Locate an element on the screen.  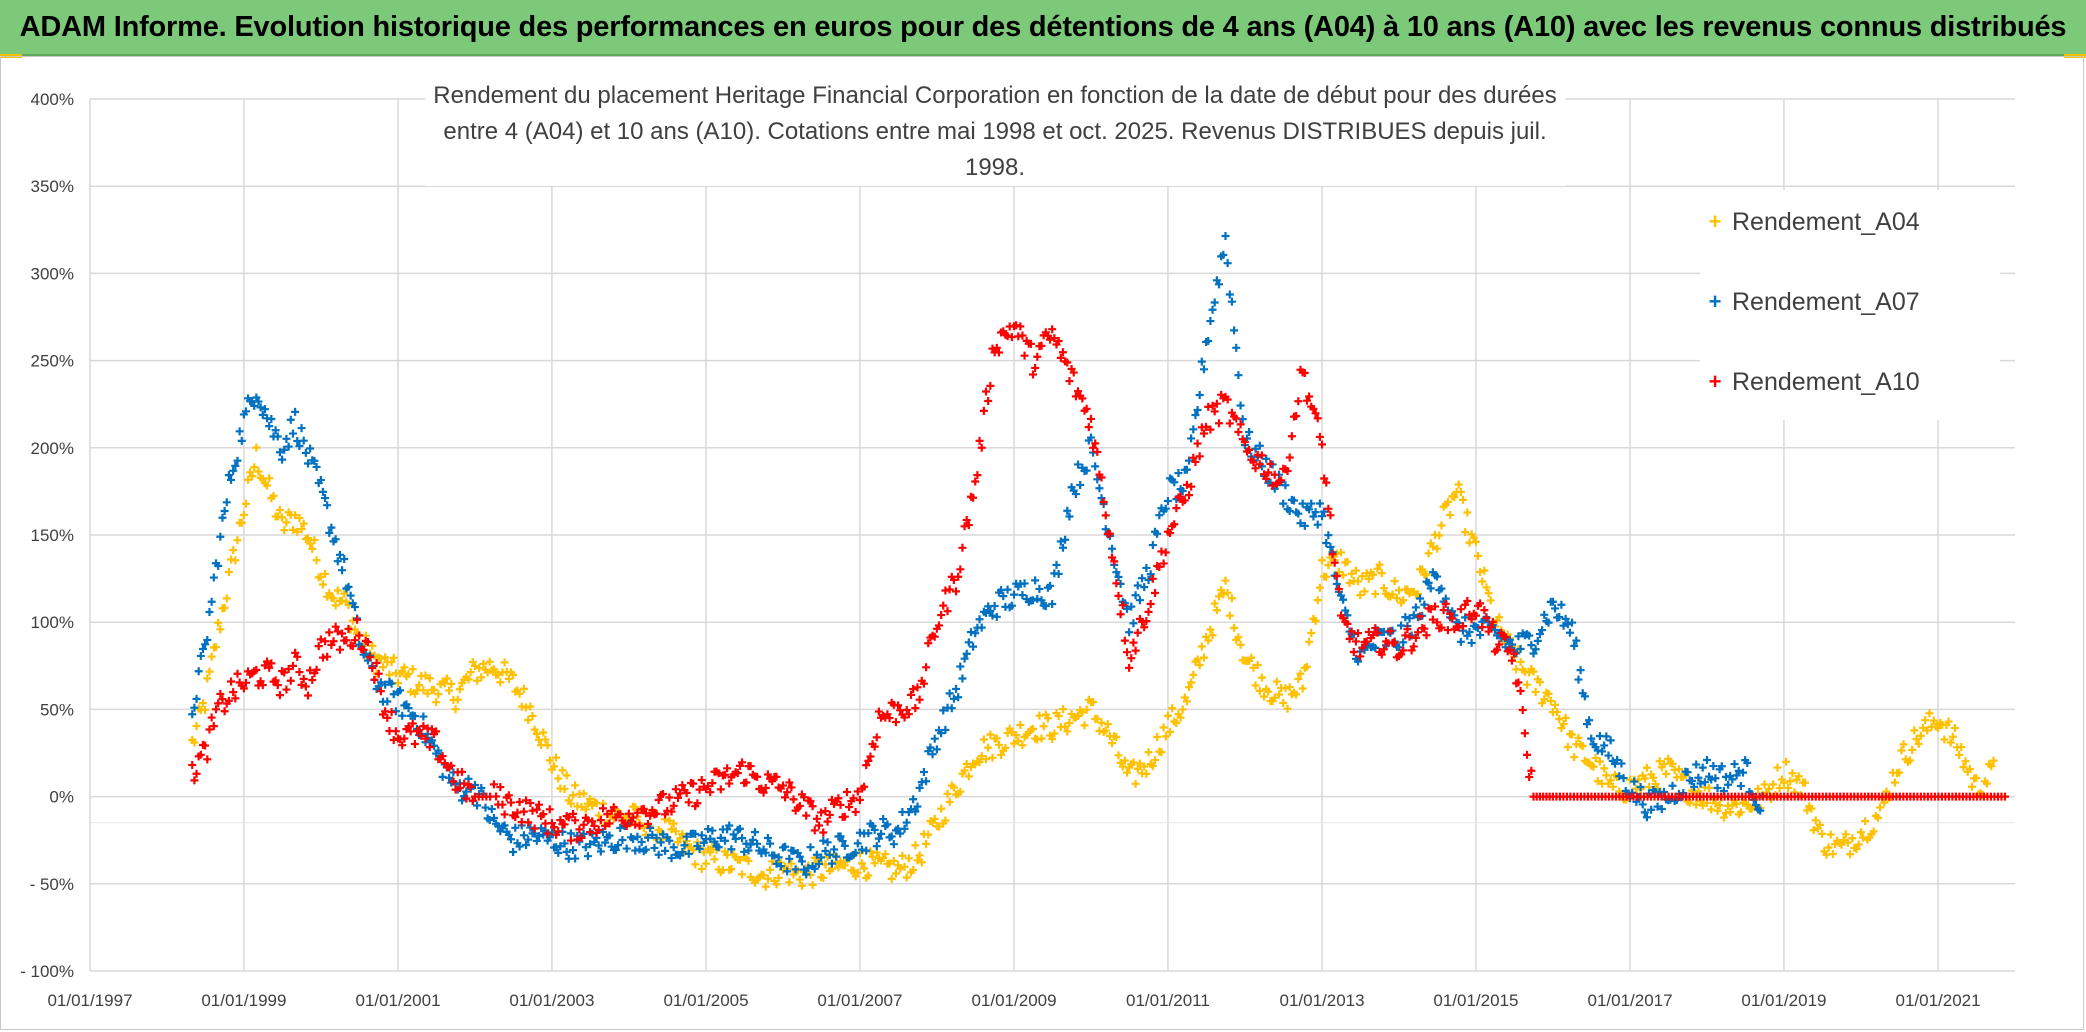
x-tick-label: 01/01/2015 is located at coordinates (1475, 1000).